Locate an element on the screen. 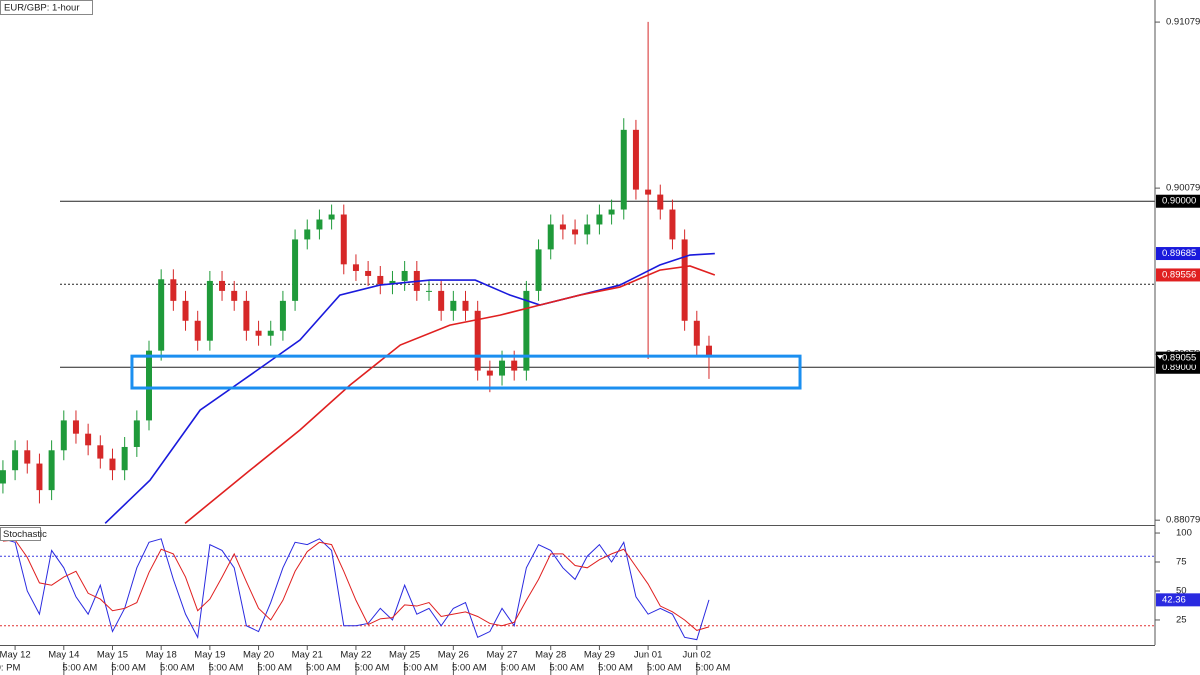 The height and width of the screenshot is (675, 1200). x-tick-label: May 12 is located at coordinates (15, 655).